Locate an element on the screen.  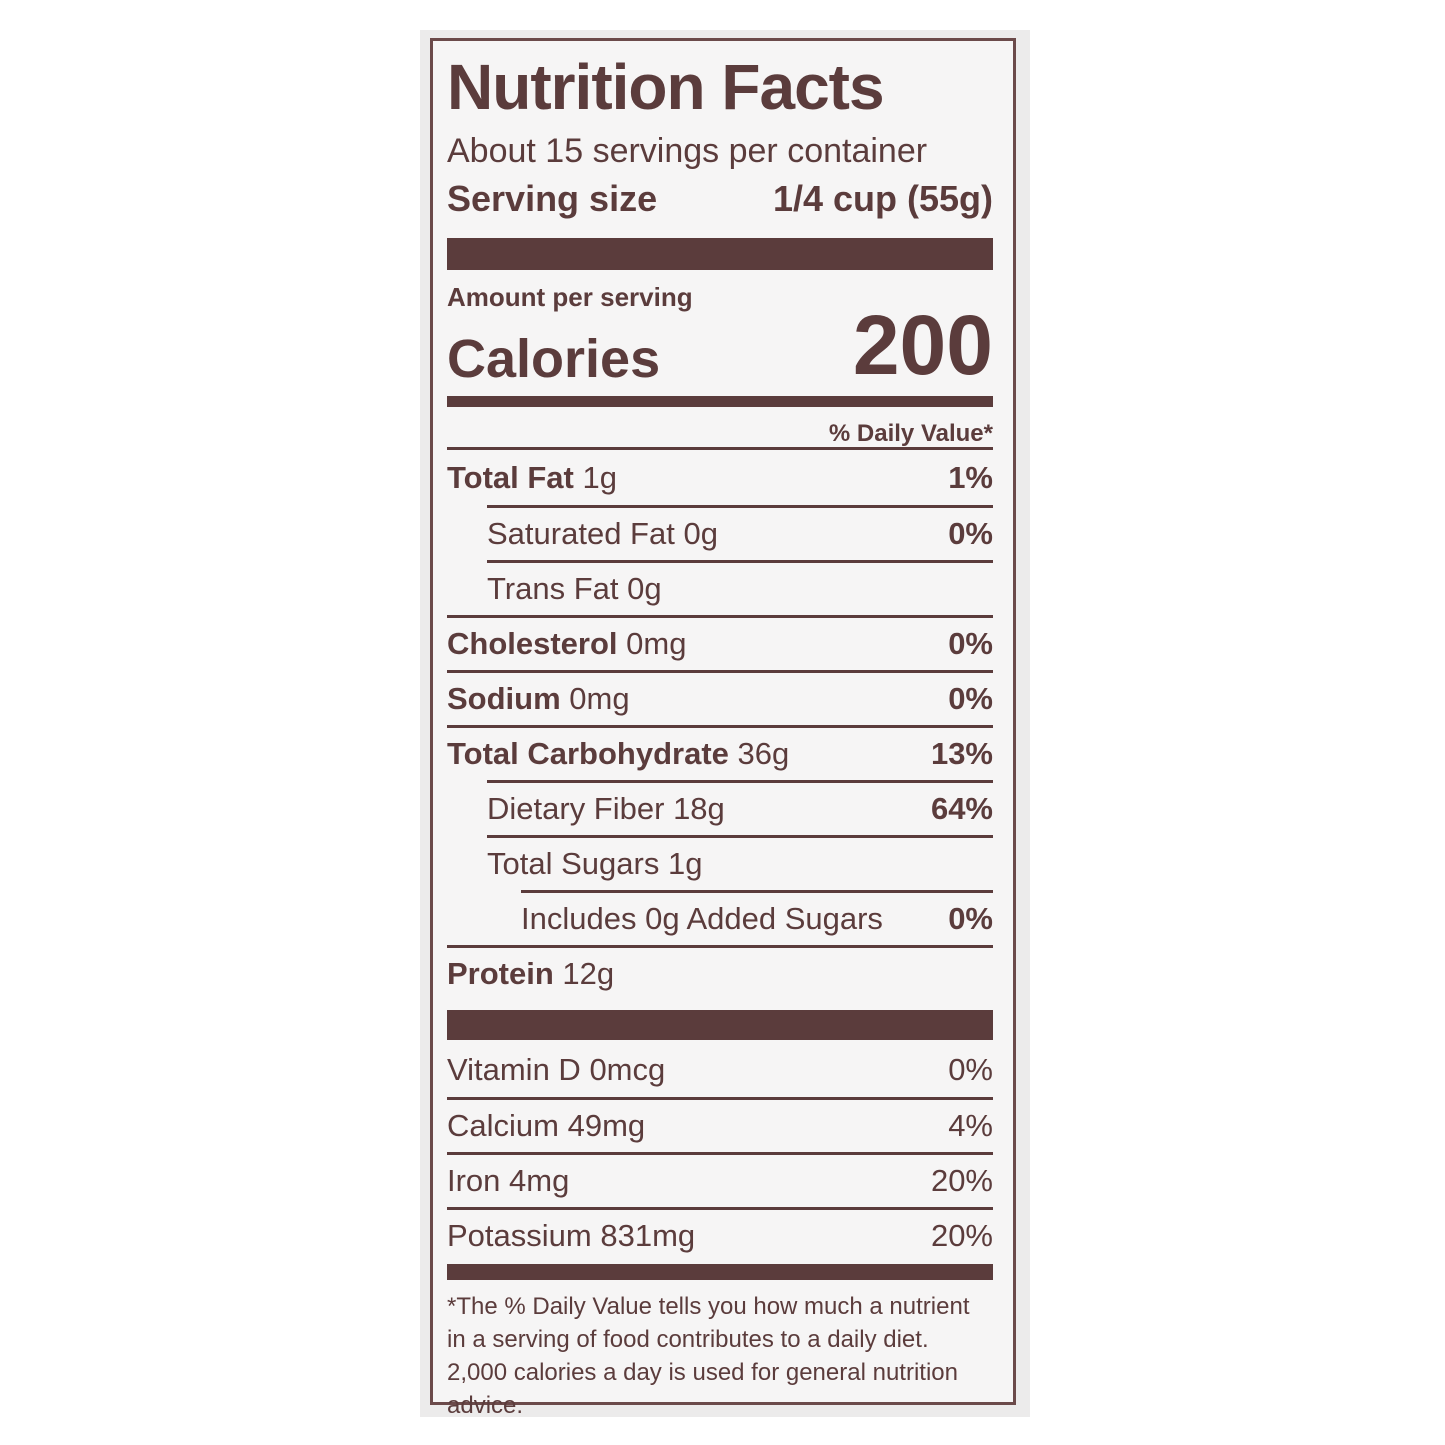
nutrient-amount: 36g is located at coordinates (763, 753).